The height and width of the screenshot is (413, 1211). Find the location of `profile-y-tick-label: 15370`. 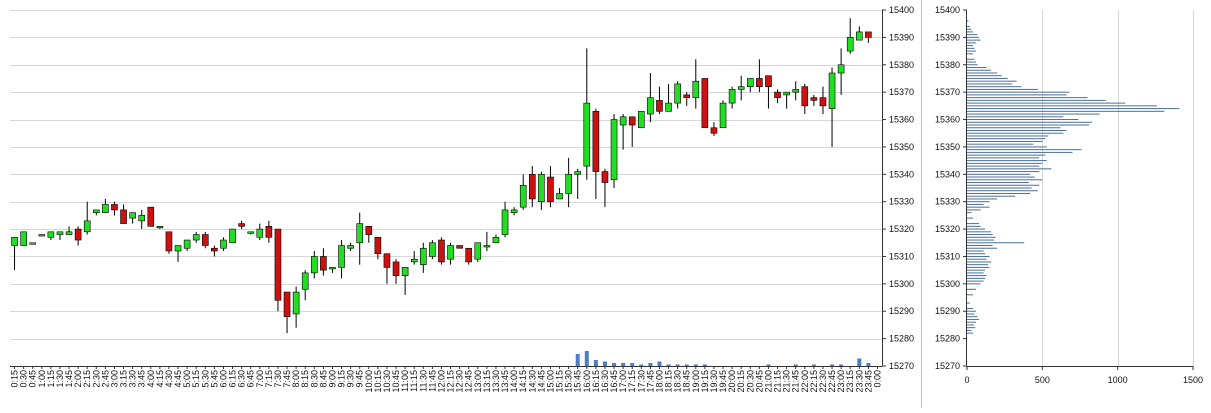

profile-y-tick-label: 15370 is located at coordinates (947, 92).